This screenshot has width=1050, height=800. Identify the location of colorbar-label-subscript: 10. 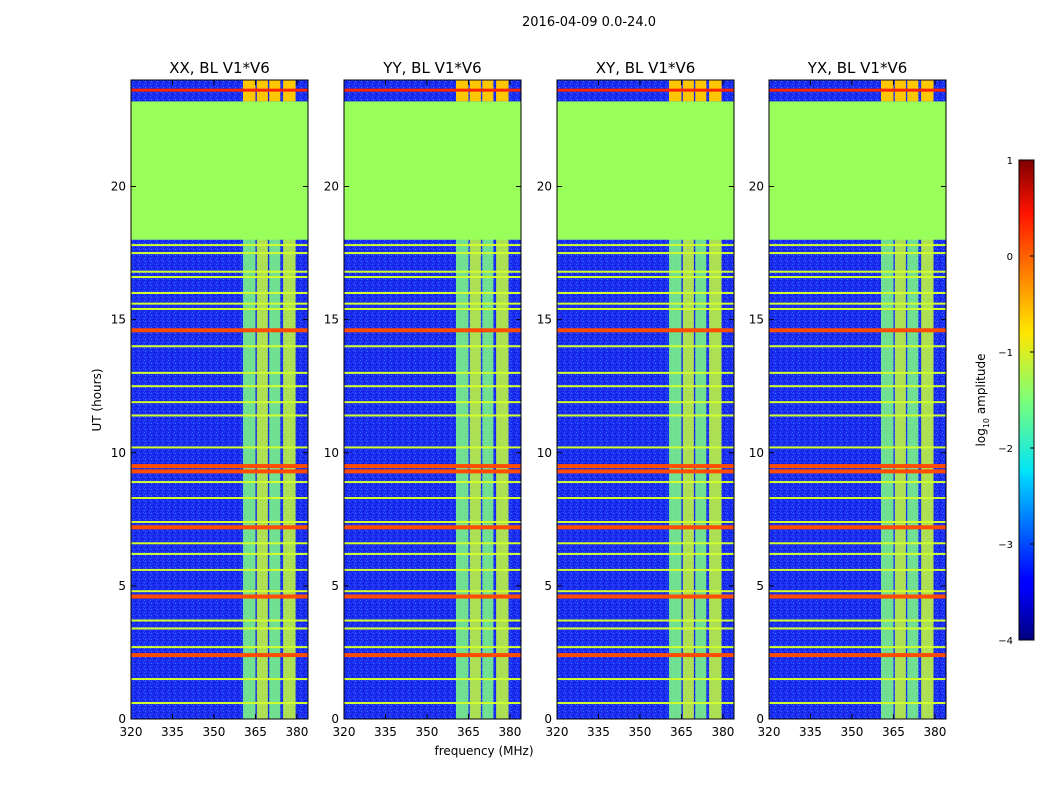
(986, 423).